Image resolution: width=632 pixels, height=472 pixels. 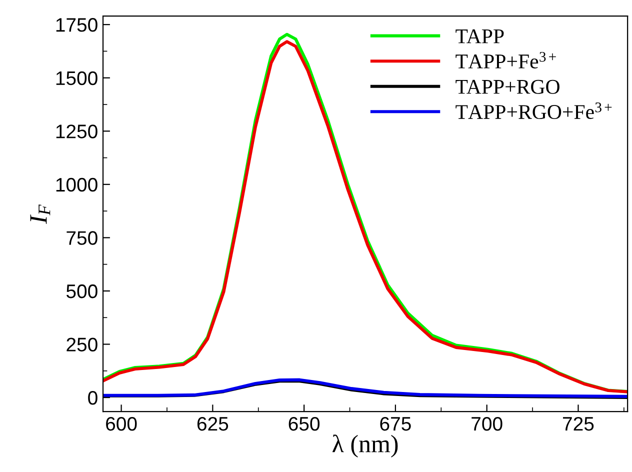 I want to click on y-tick-label: 1250, so click(x=77, y=131).